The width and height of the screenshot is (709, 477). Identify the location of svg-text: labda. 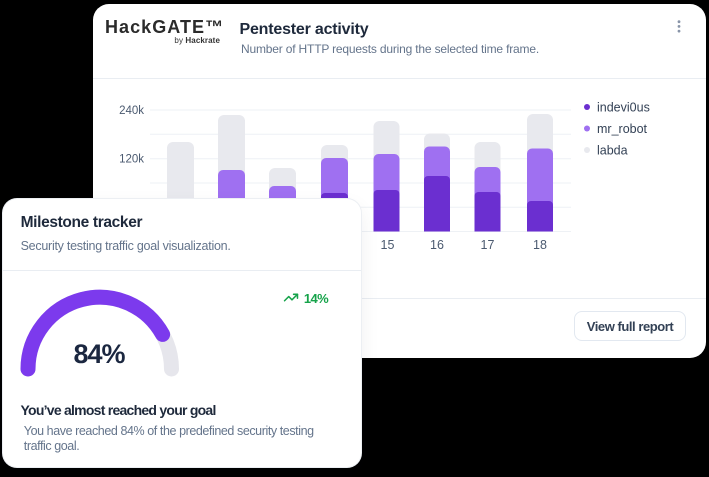
(612, 151).